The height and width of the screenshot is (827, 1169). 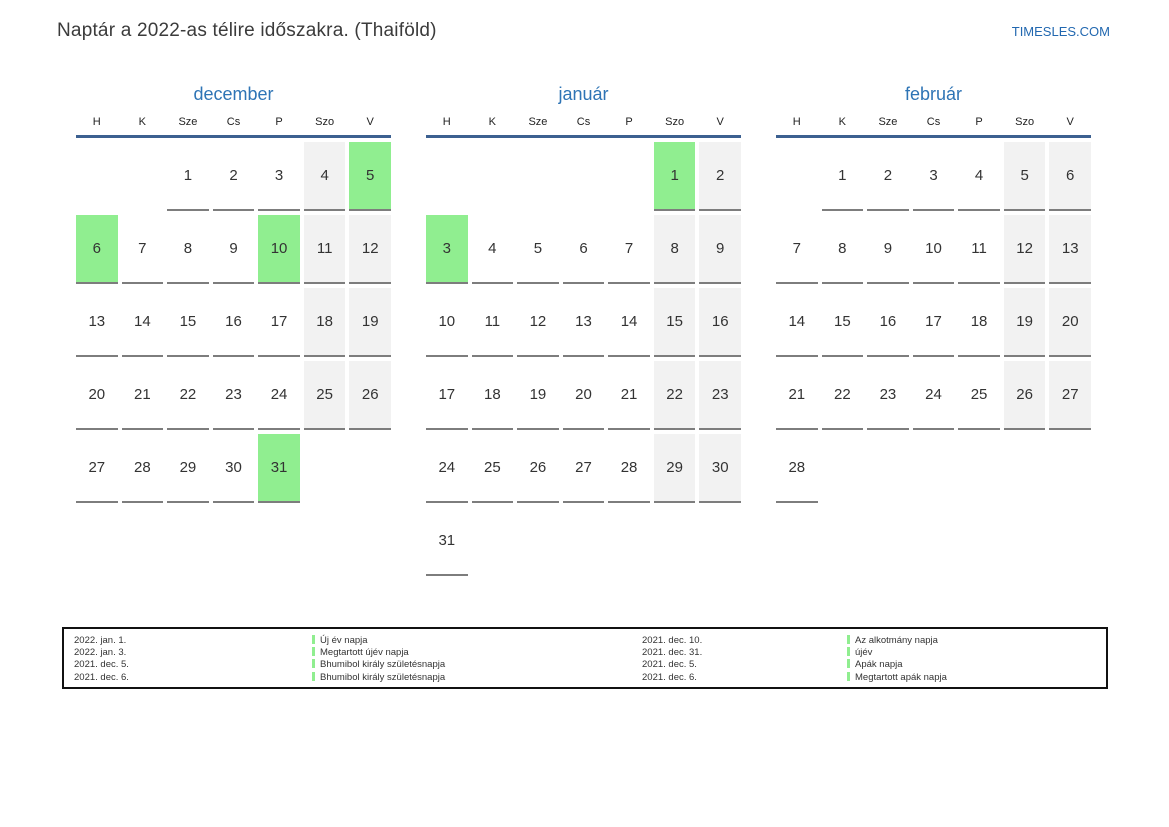 What do you see at coordinates (378, 641) in the screenshot?
I see `legend-entry: Új év napja` at bounding box center [378, 641].